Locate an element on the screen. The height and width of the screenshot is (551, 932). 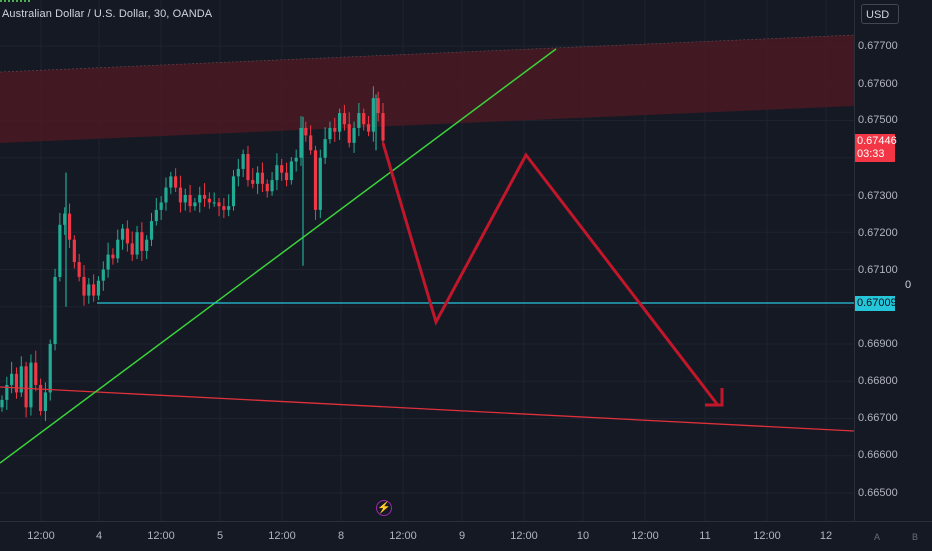
axis-right-value: 0 is located at coordinates (908, 285).